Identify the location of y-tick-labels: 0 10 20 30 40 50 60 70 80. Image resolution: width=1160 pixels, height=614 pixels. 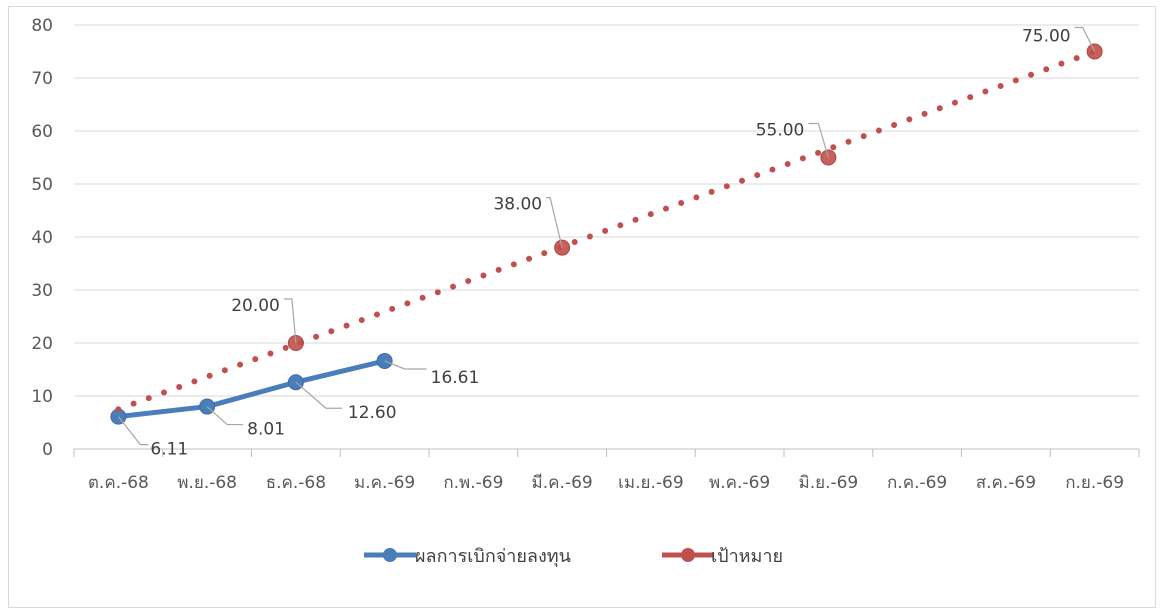
(42, 238).